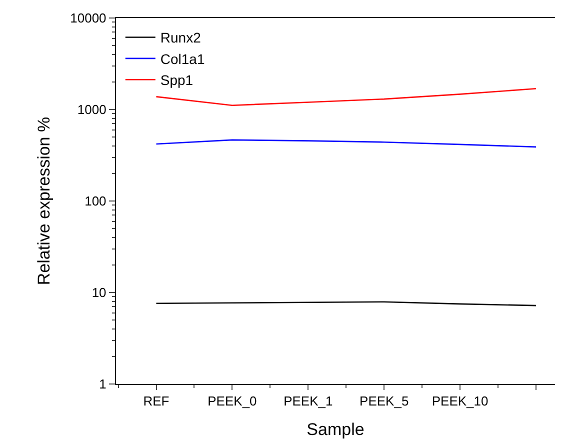 The height and width of the screenshot is (447, 566). What do you see at coordinates (308, 401) in the screenshot?
I see `x-tick-label: PEEK_1` at bounding box center [308, 401].